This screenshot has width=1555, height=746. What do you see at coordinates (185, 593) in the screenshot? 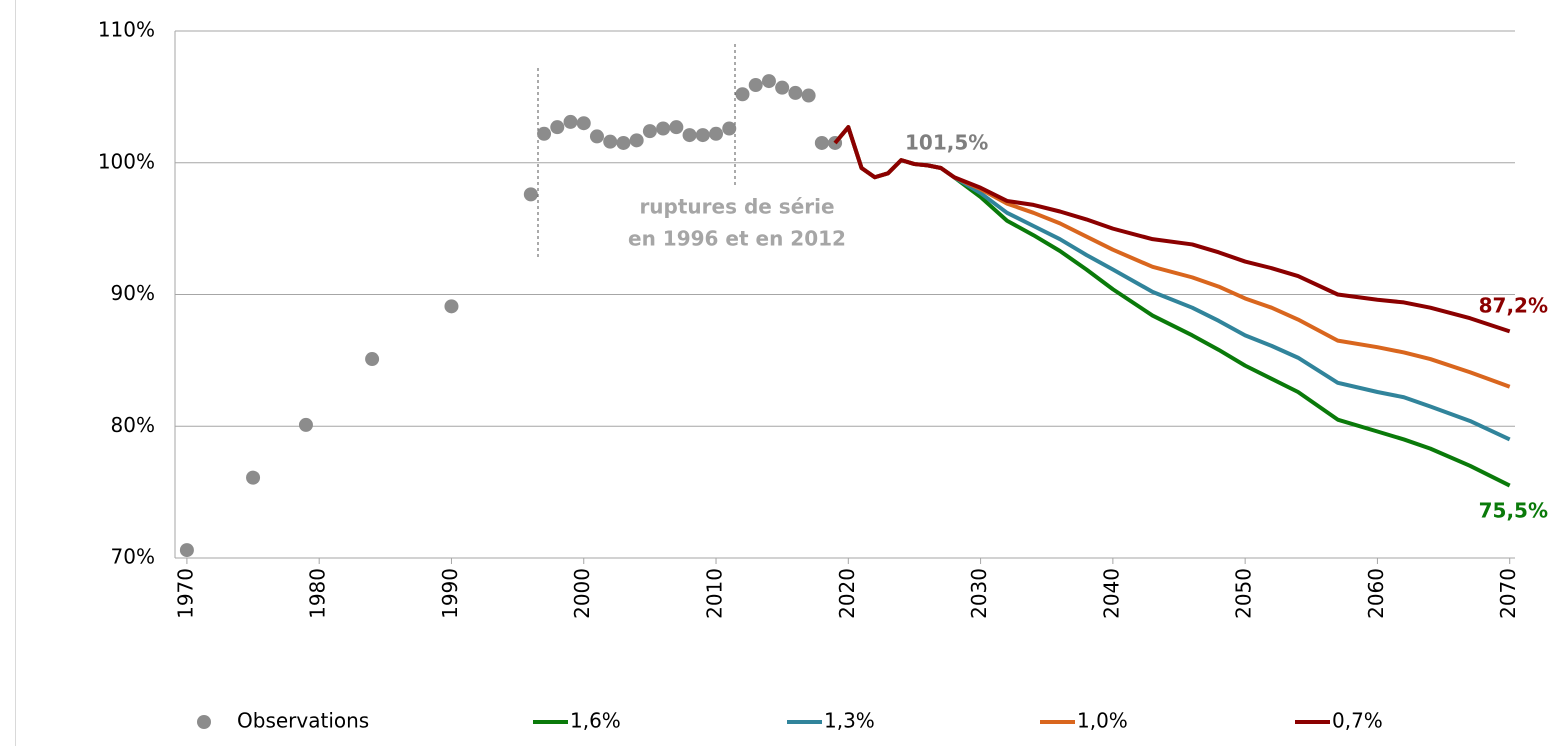
I see `x-tick-label: 1970` at bounding box center [185, 593].